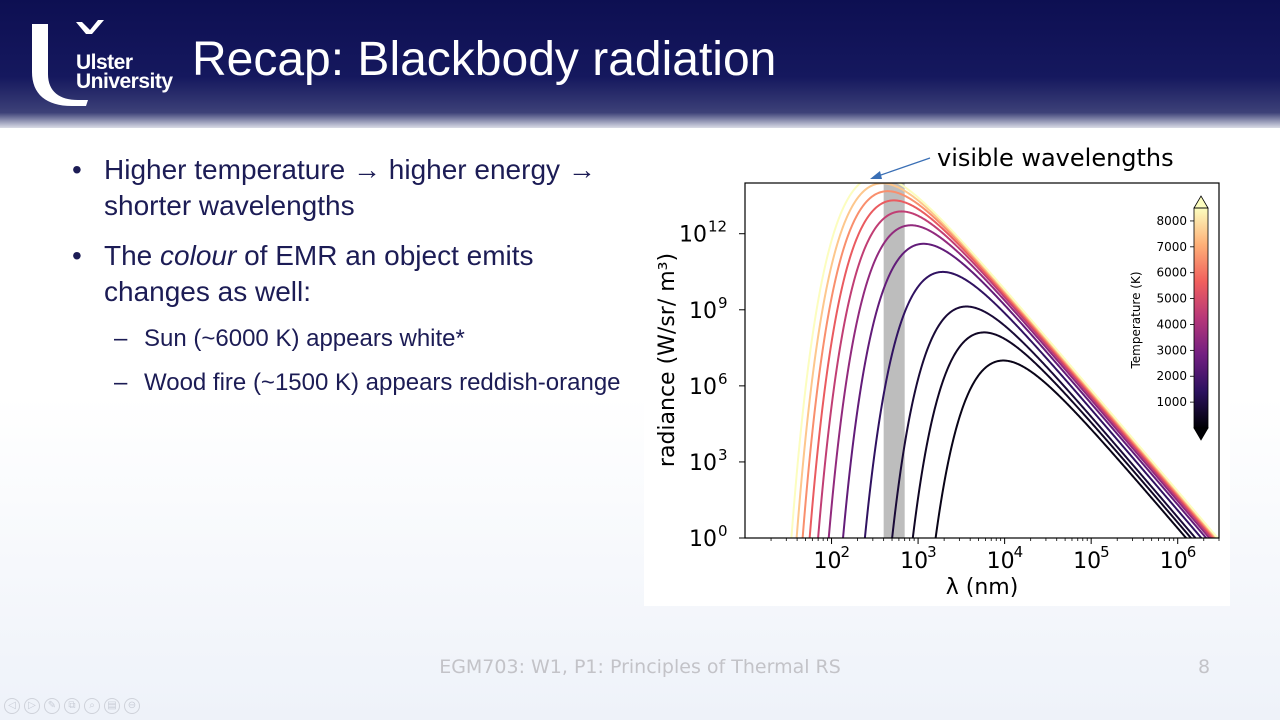 The width and height of the screenshot is (1280, 720). Describe the element at coordinates (319, 273) in the screenshot. I see `bullet-2-suffix: of EMR an object emits changes as well:` at that location.